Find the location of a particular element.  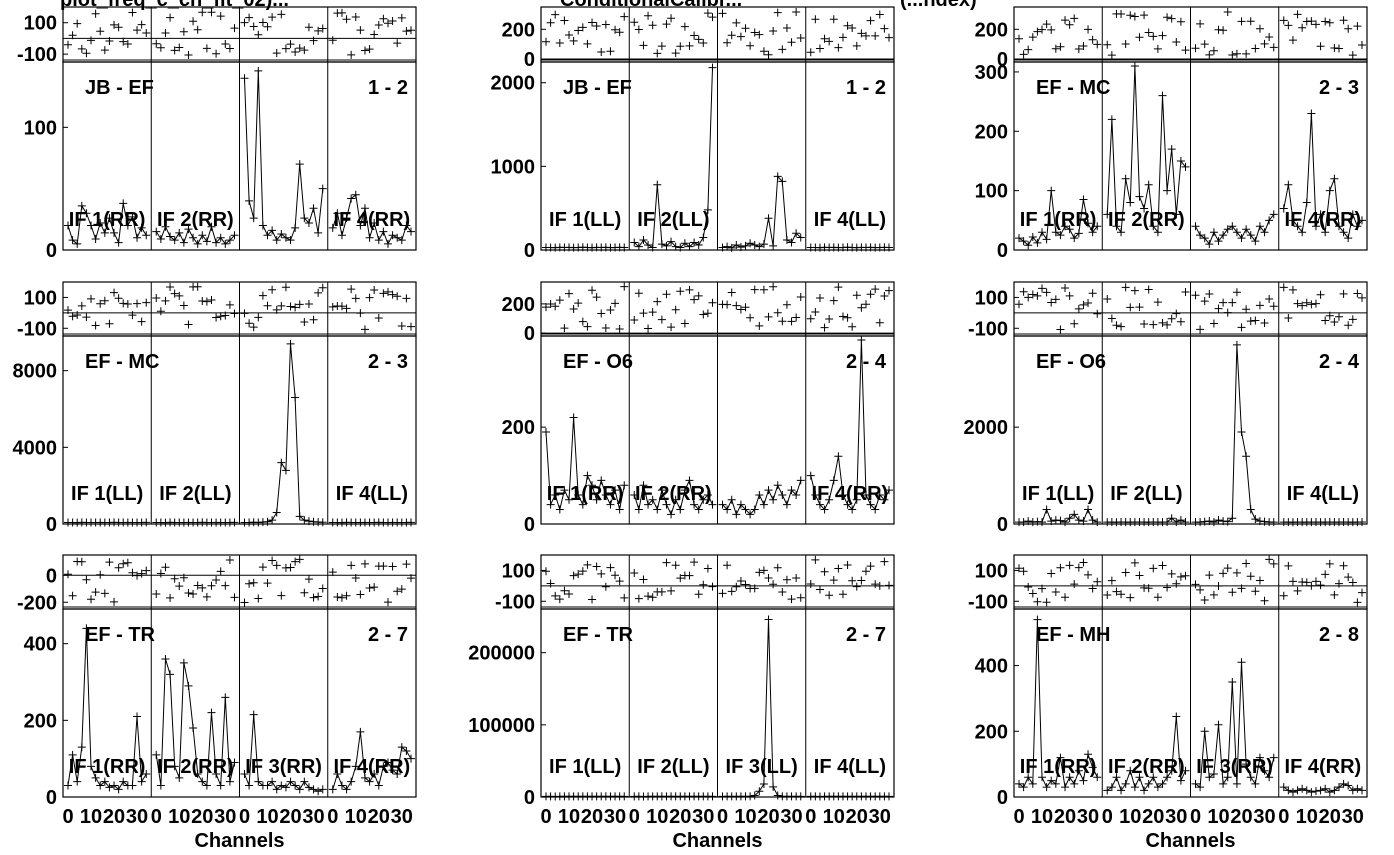

phase-tick-label: 200 is located at coordinates (518, 305).